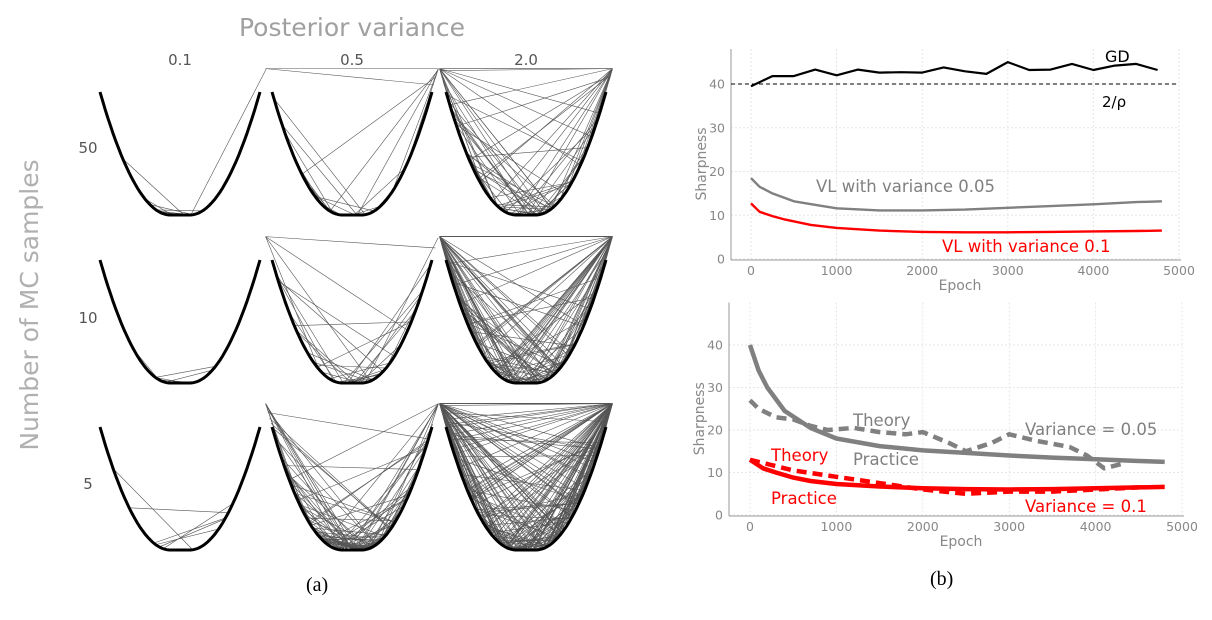 Image resolution: width=1212 pixels, height=620 pixels. I want to click on reference-line-label: 2/ρ, so click(1114, 102).